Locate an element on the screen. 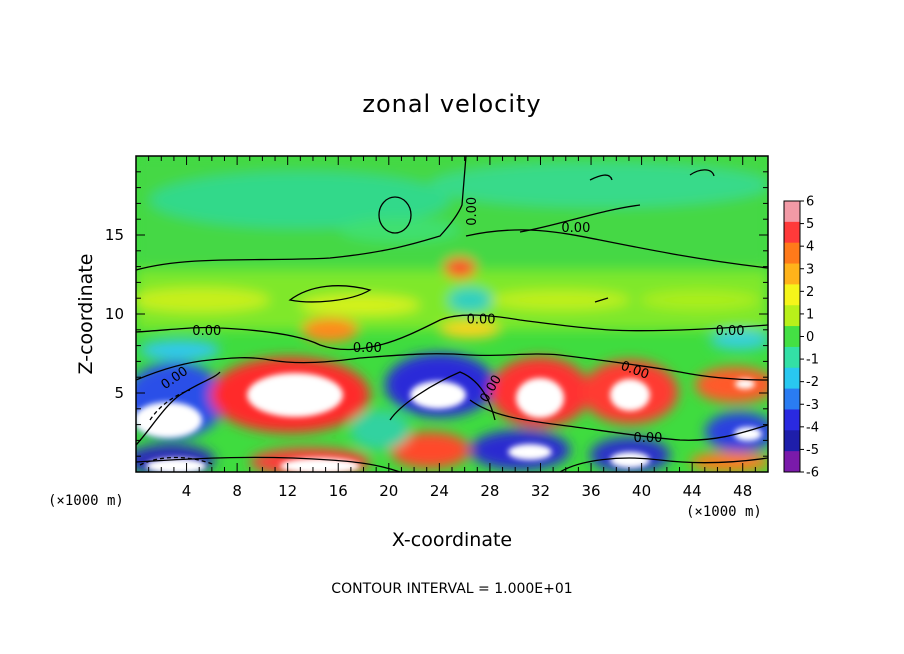  x-tick-label: 12 is located at coordinates (287, 491).